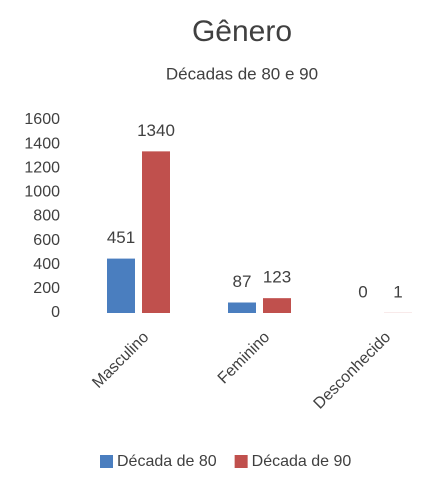  What do you see at coordinates (55, 312) in the screenshot?
I see `y-tick-label: 0` at bounding box center [55, 312].